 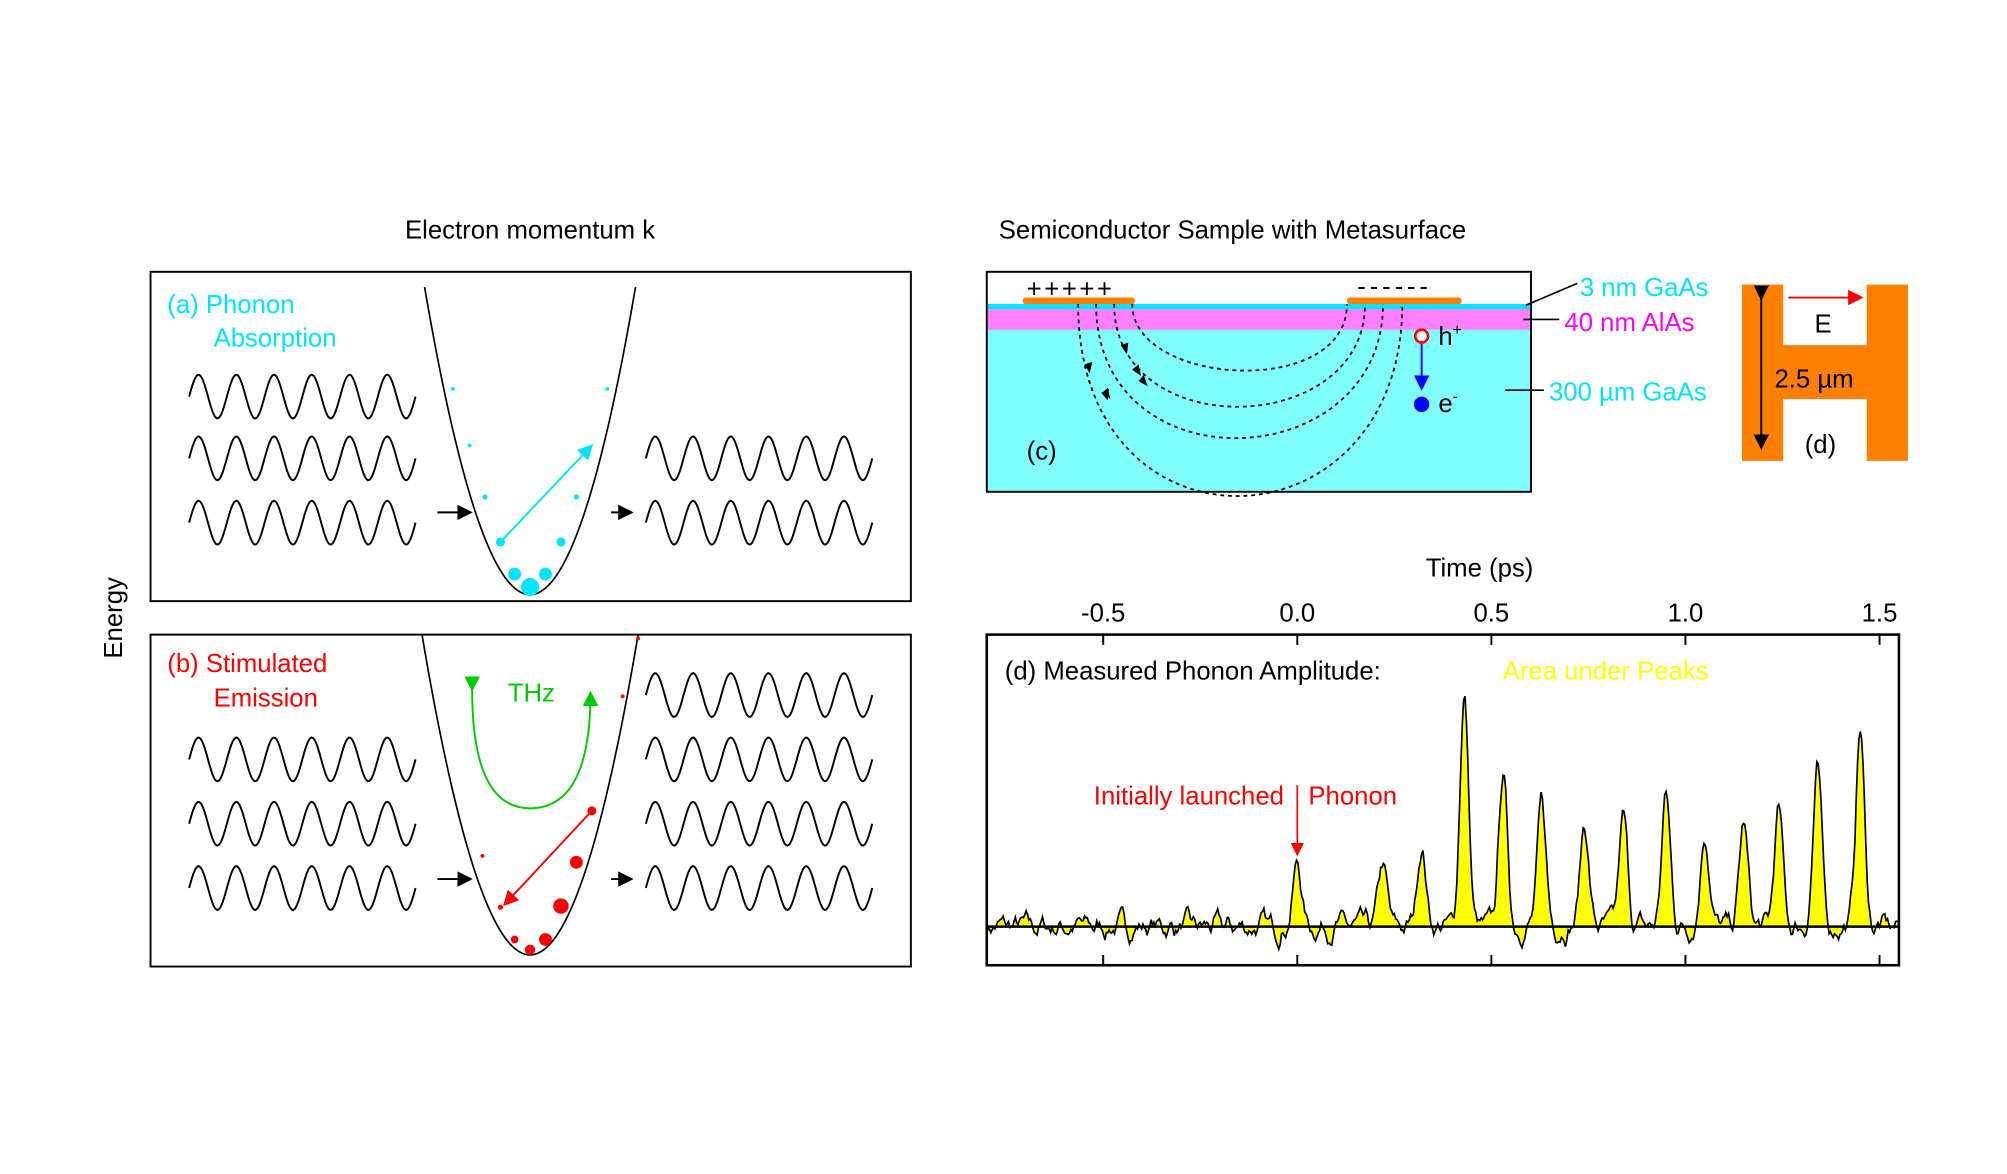 What do you see at coordinates (531, 694) in the screenshot?
I see `thz-label: THz` at bounding box center [531, 694].